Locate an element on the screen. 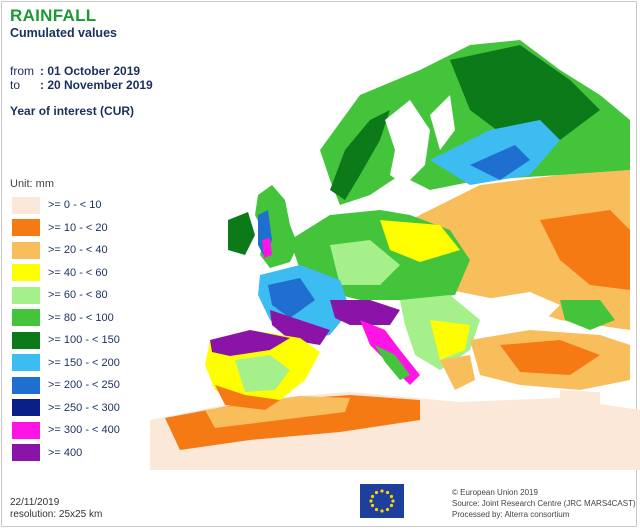 This screenshot has width=640, height=530. period-from-row: from : 01 October 2019 is located at coordinates (81, 71).